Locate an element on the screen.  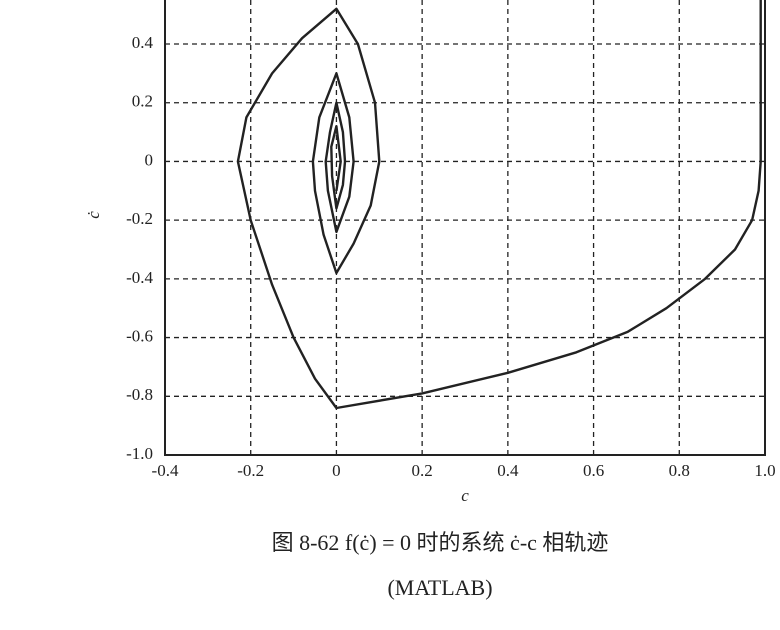
y-tick-label: -1.0 is located at coordinates (139, 453).